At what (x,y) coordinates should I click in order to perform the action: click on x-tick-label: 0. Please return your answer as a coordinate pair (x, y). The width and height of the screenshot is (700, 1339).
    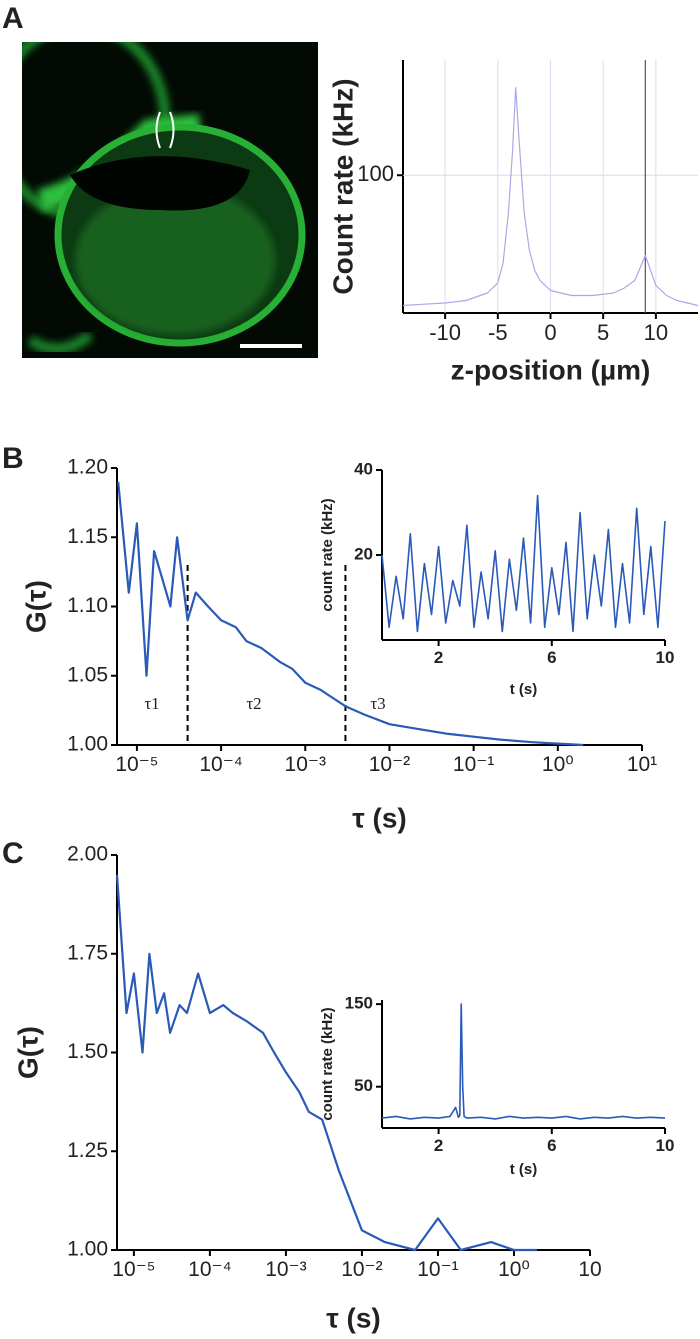
    Looking at the image, I should click on (550, 332).